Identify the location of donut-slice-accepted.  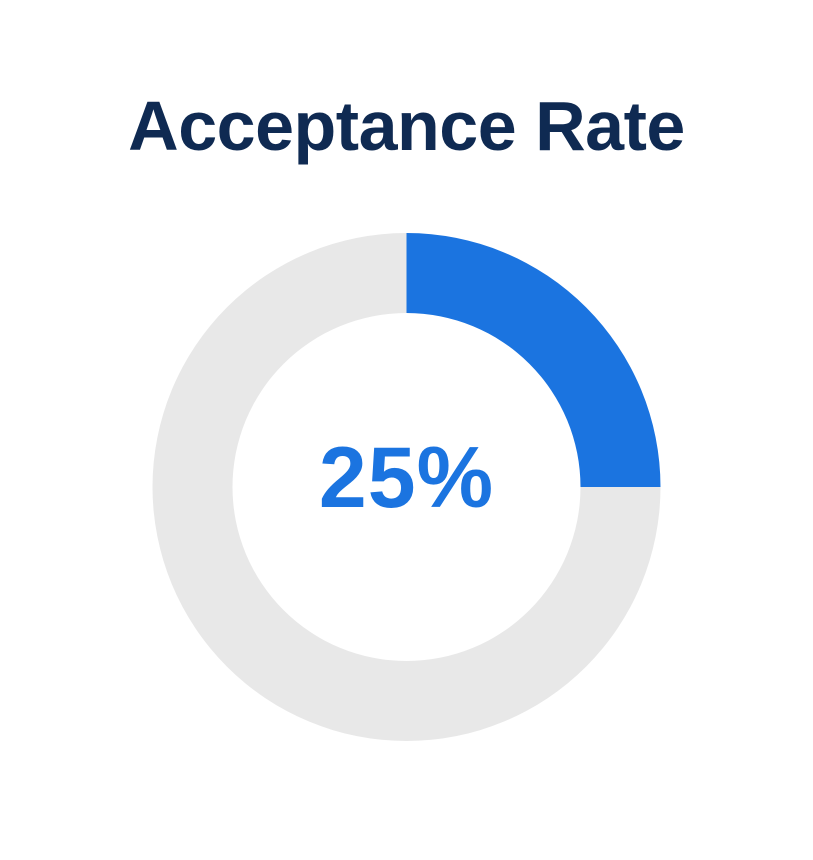
(533, 360).